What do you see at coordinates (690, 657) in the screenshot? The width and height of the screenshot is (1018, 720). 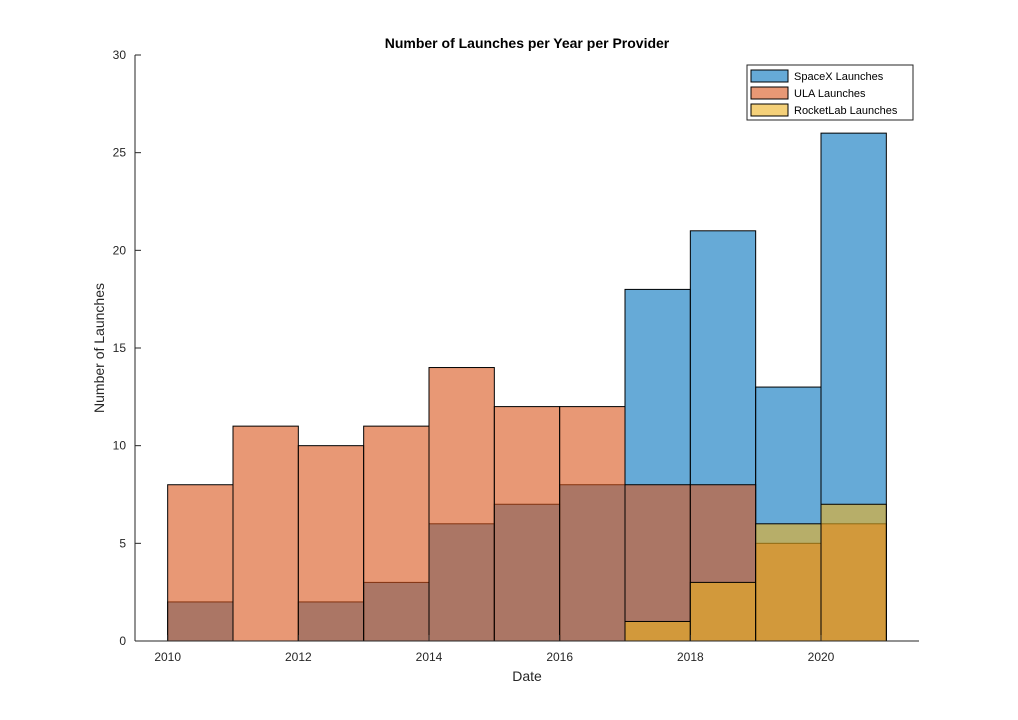 I see `x-tick-label: 2018` at bounding box center [690, 657].